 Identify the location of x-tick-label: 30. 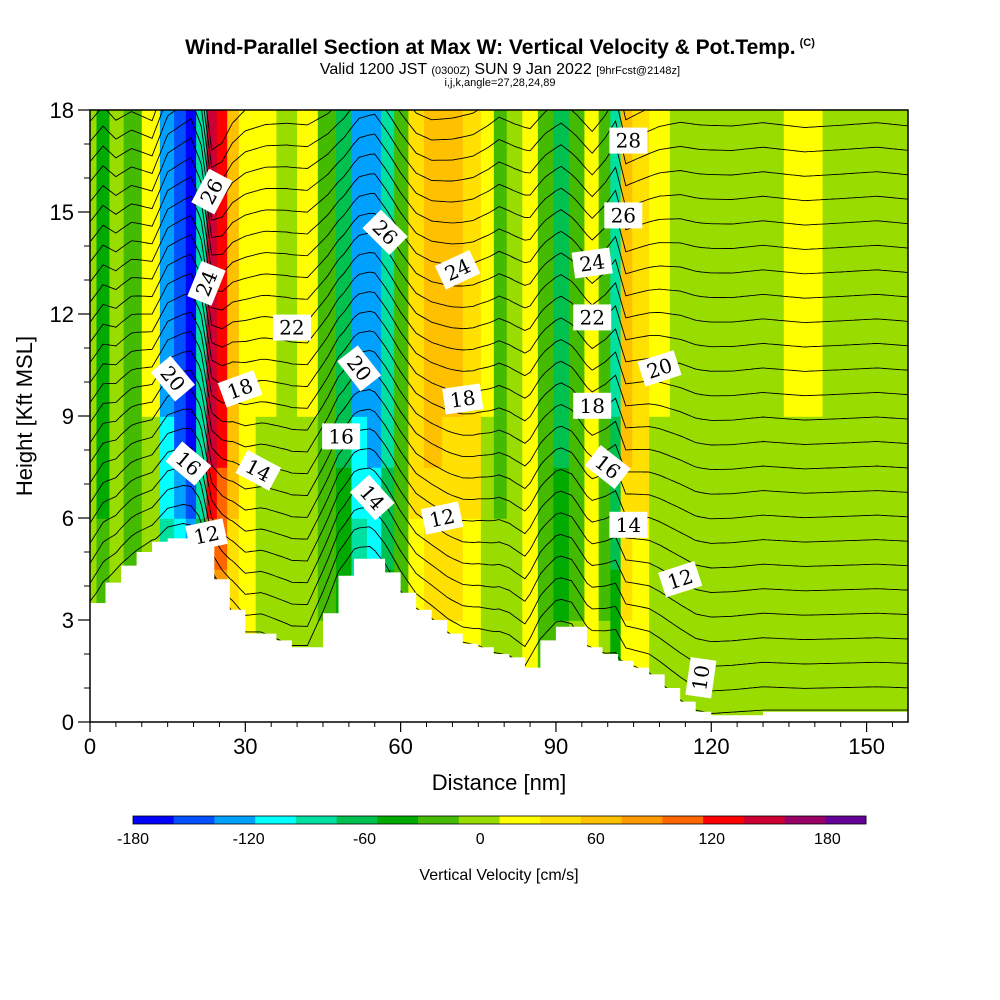
(245, 746).